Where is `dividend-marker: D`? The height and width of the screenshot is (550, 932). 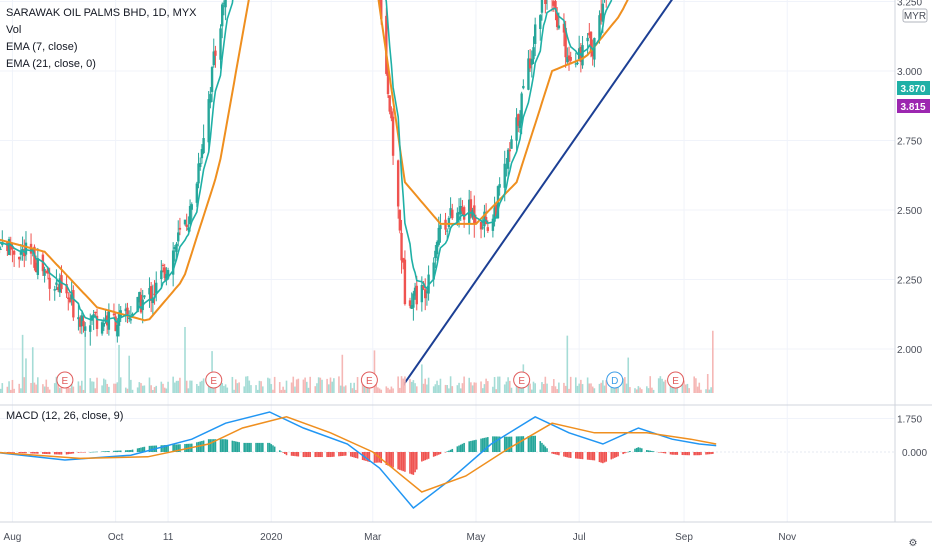
dividend-marker: D is located at coordinates (615, 380).